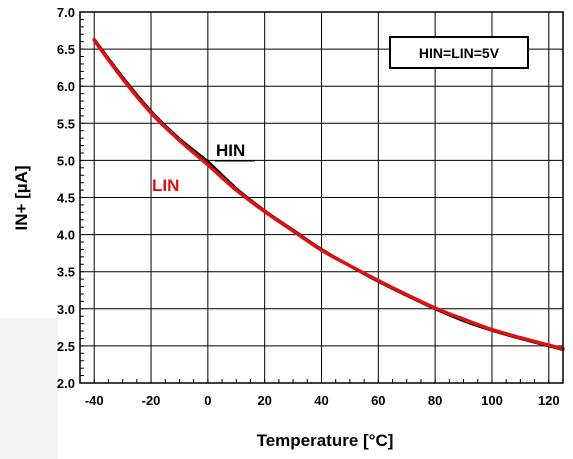 This screenshot has height=459, width=573. Describe the element at coordinates (66, 272) in the screenshot. I see `y-tick-label: 3.5` at that location.